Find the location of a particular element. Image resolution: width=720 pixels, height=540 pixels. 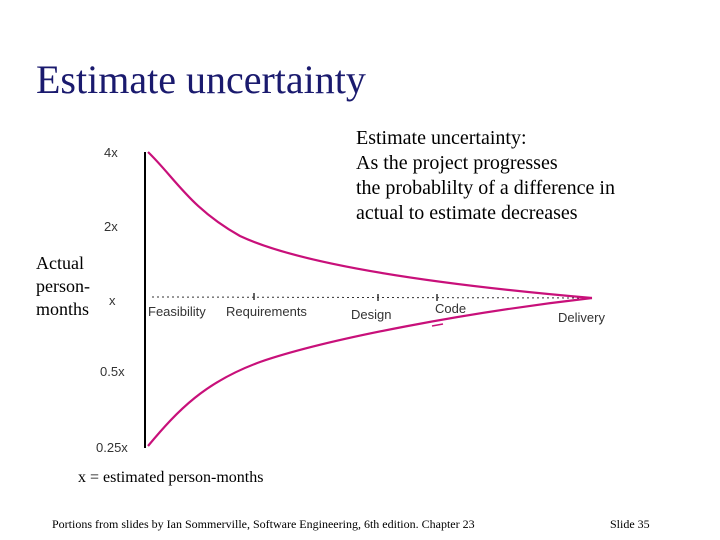

y-axis-title: Actual person- months is located at coordinates (63, 286).